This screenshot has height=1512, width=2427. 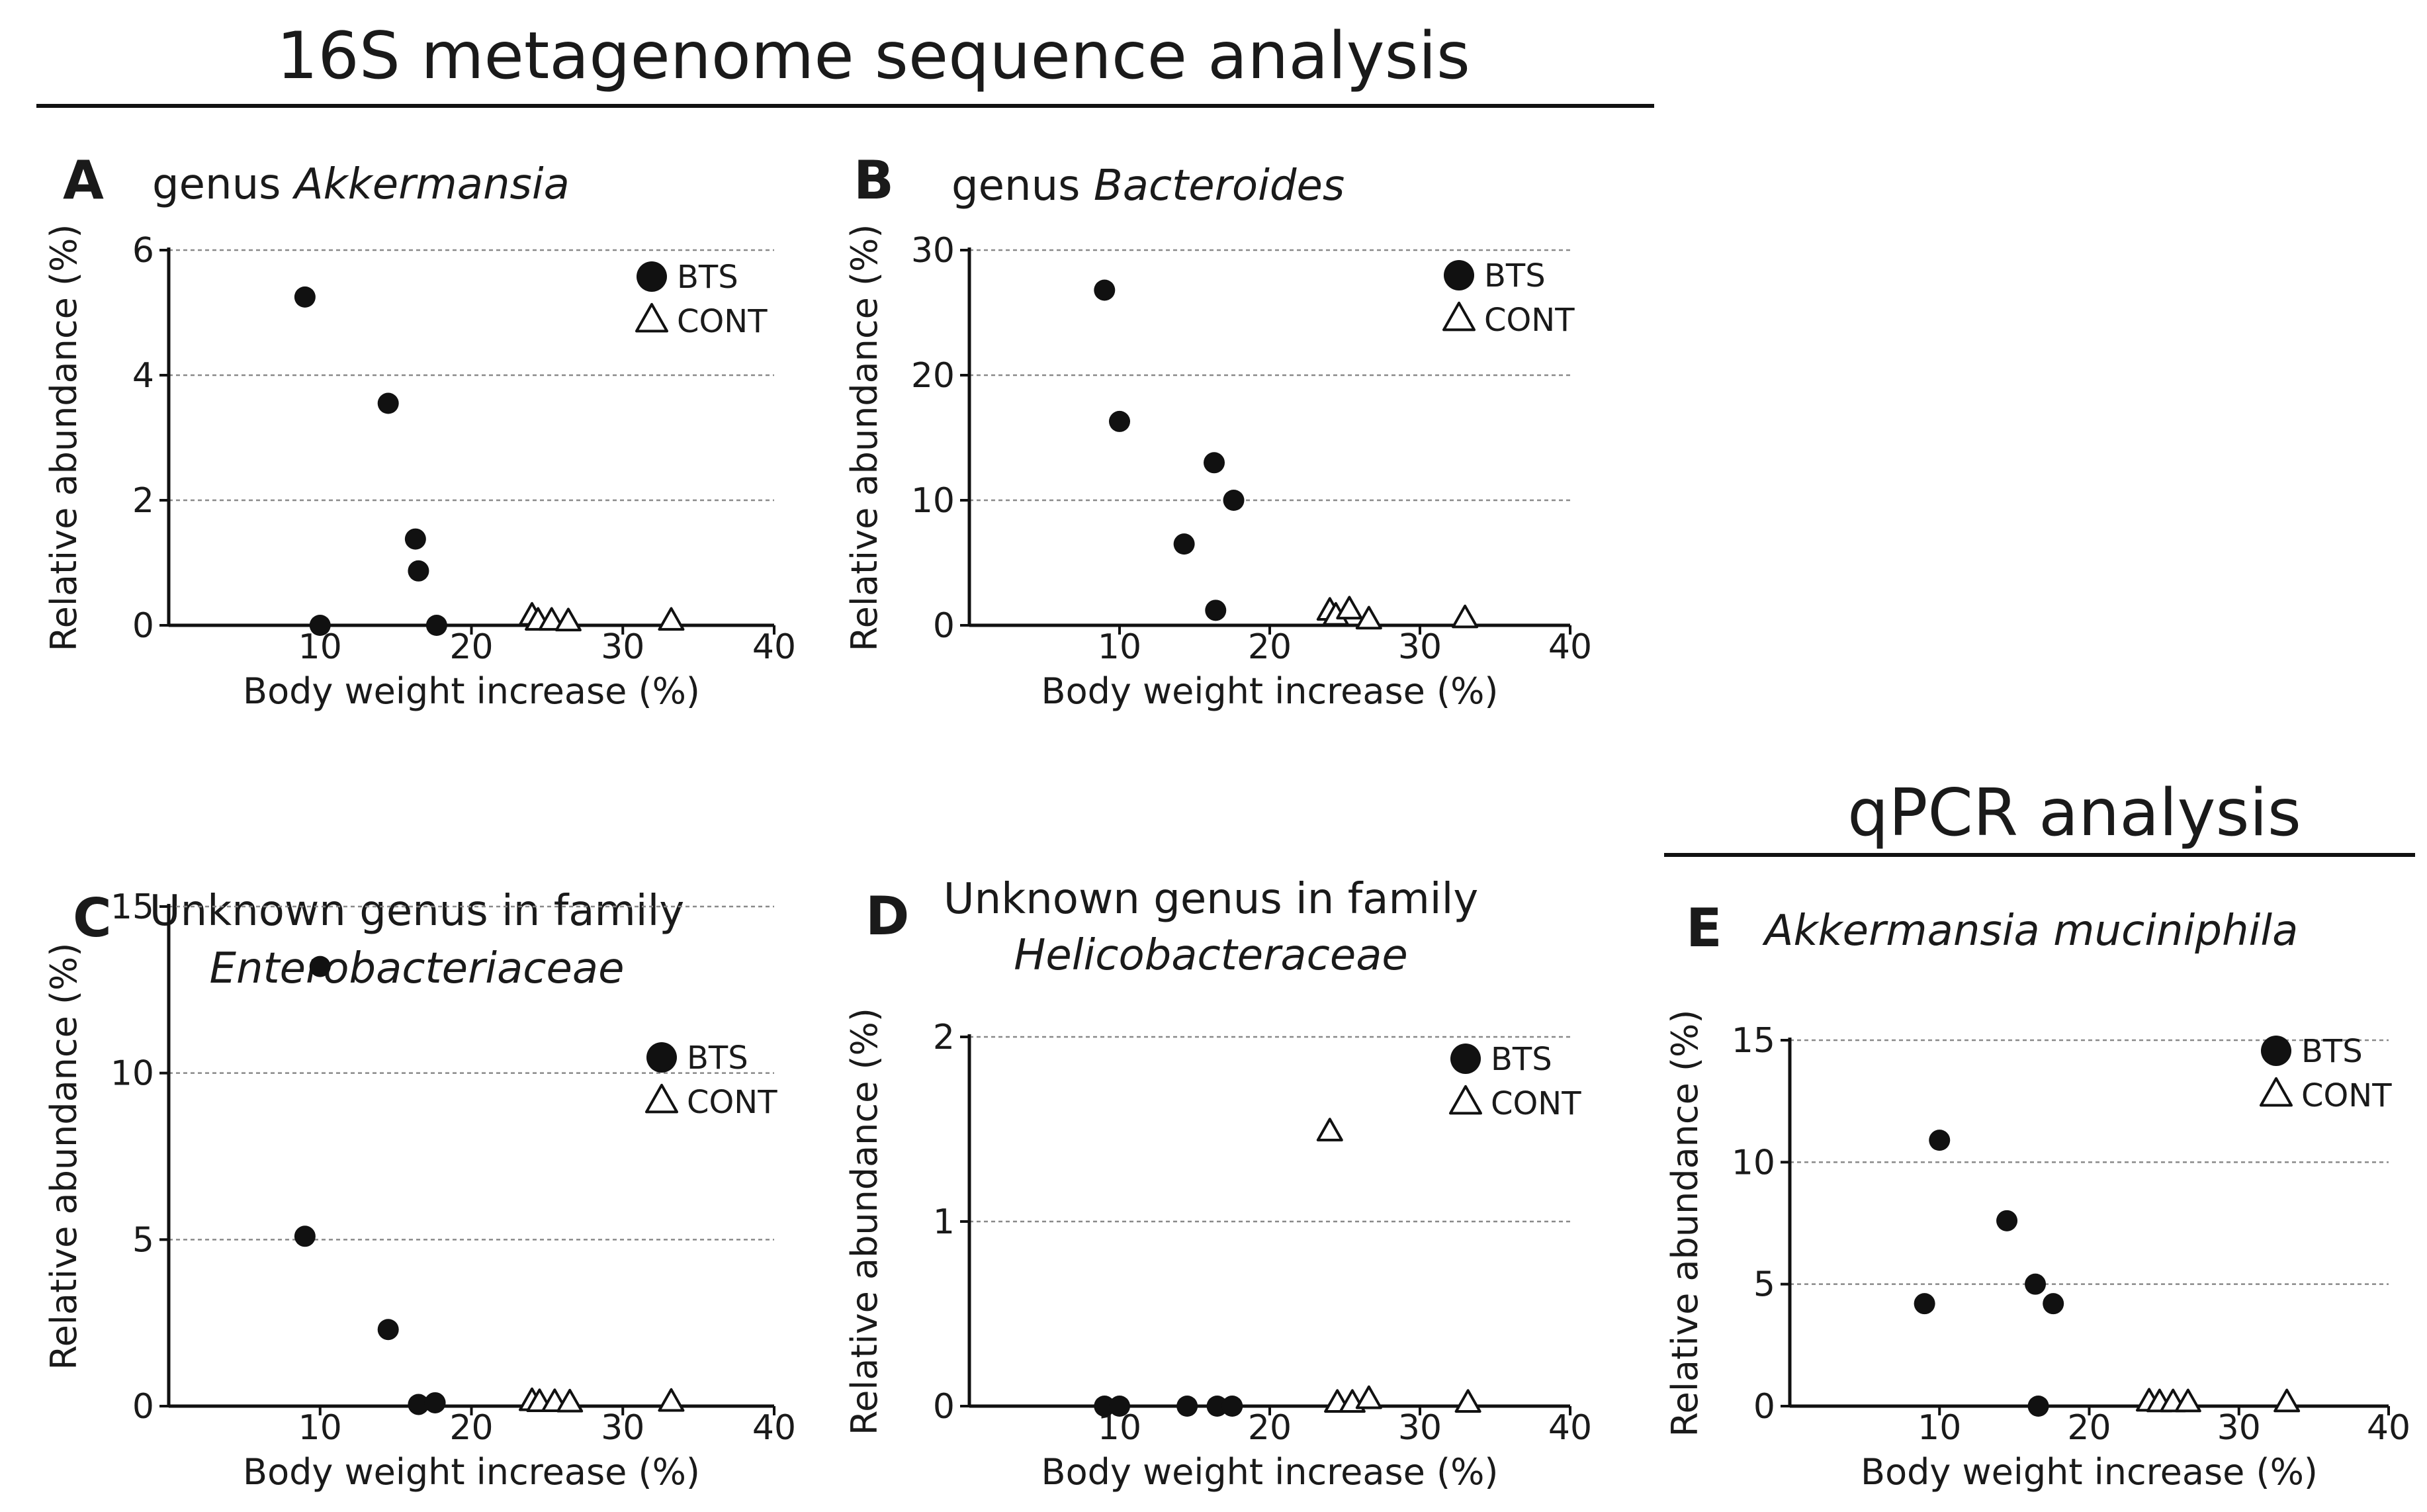 What do you see at coordinates (661, 1098) in the screenshot?
I see `panel-c-legend-cont-marker` at bounding box center [661, 1098].